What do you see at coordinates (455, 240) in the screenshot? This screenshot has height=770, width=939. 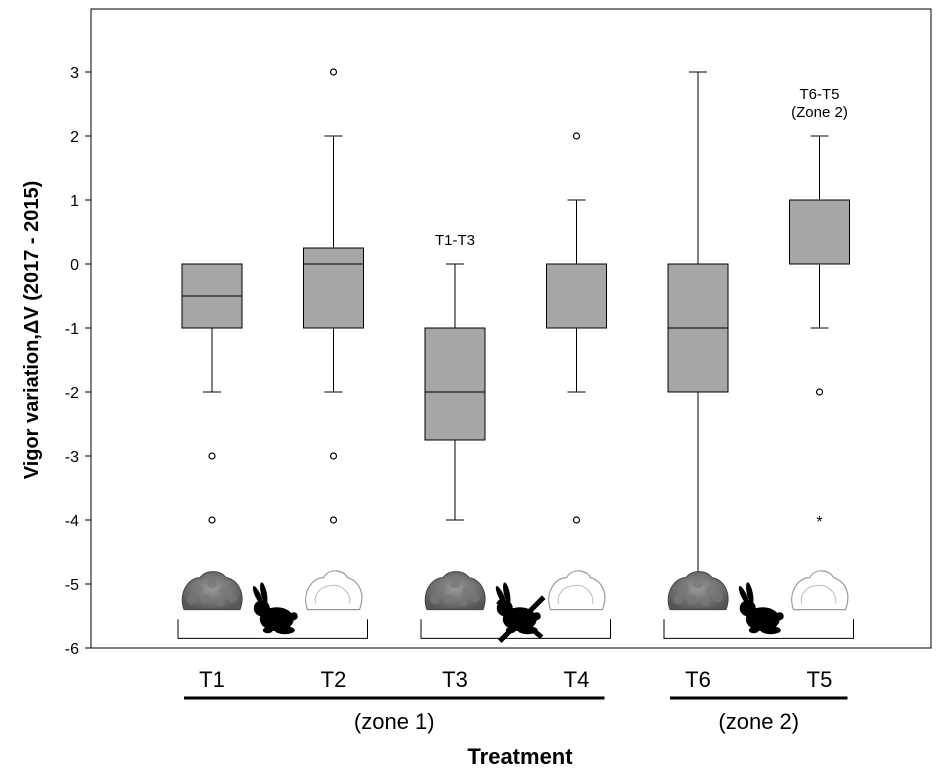 I see `annotation-label: T1-T3` at bounding box center [455, 240].